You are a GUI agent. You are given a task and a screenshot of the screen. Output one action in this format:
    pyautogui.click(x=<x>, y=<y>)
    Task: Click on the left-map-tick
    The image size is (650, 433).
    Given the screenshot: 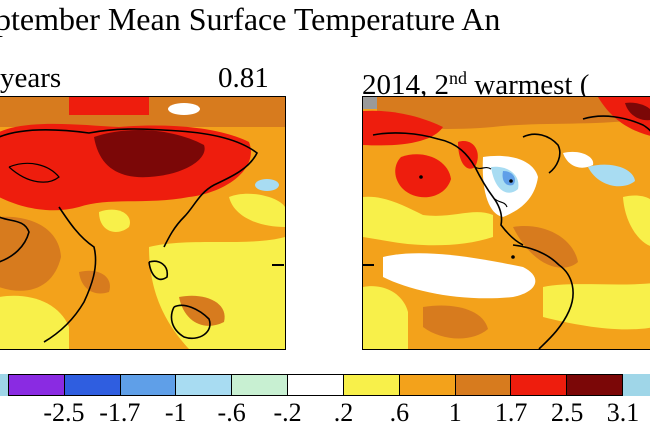 What is the action you would take?
    pyautogui.click(x=278, y=265)
    